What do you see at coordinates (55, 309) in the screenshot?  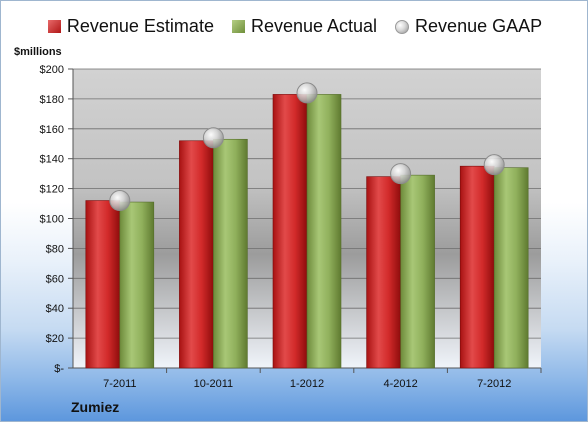 I see `y-tick-label: $40` at bounding box center [55, 309].